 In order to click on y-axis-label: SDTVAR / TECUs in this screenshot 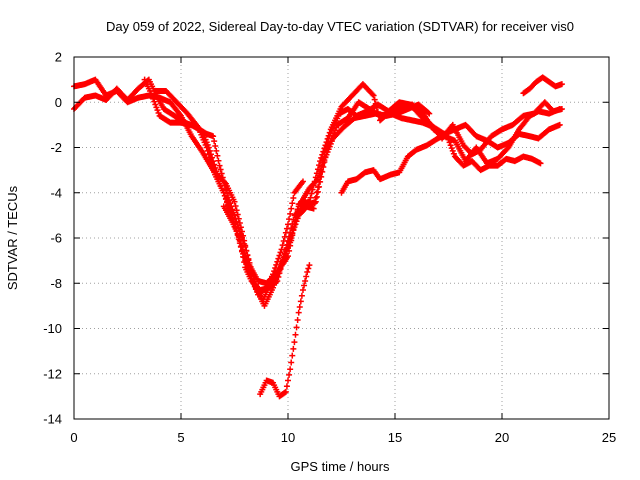, I will do `click(12, 237)`.